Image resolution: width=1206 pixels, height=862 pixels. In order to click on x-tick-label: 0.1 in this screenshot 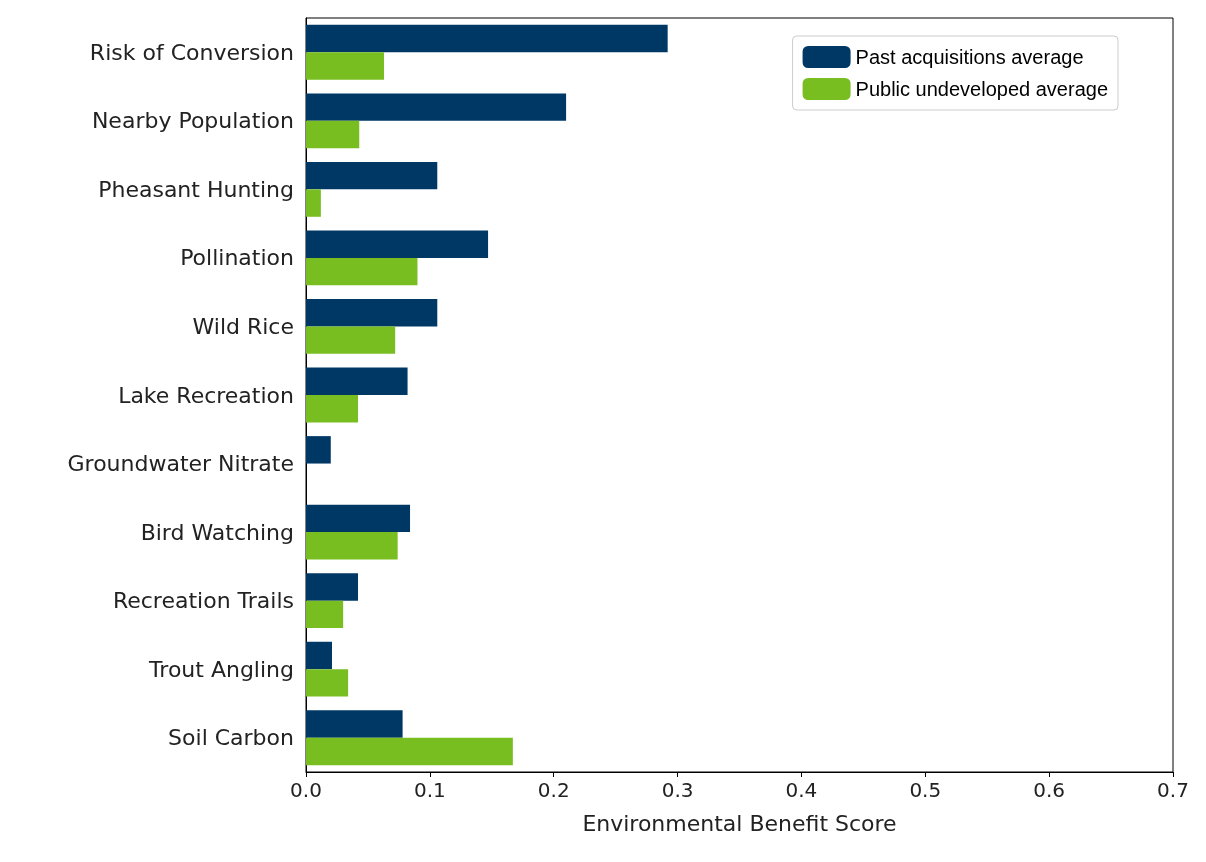, I will do `click(429, 790)`.